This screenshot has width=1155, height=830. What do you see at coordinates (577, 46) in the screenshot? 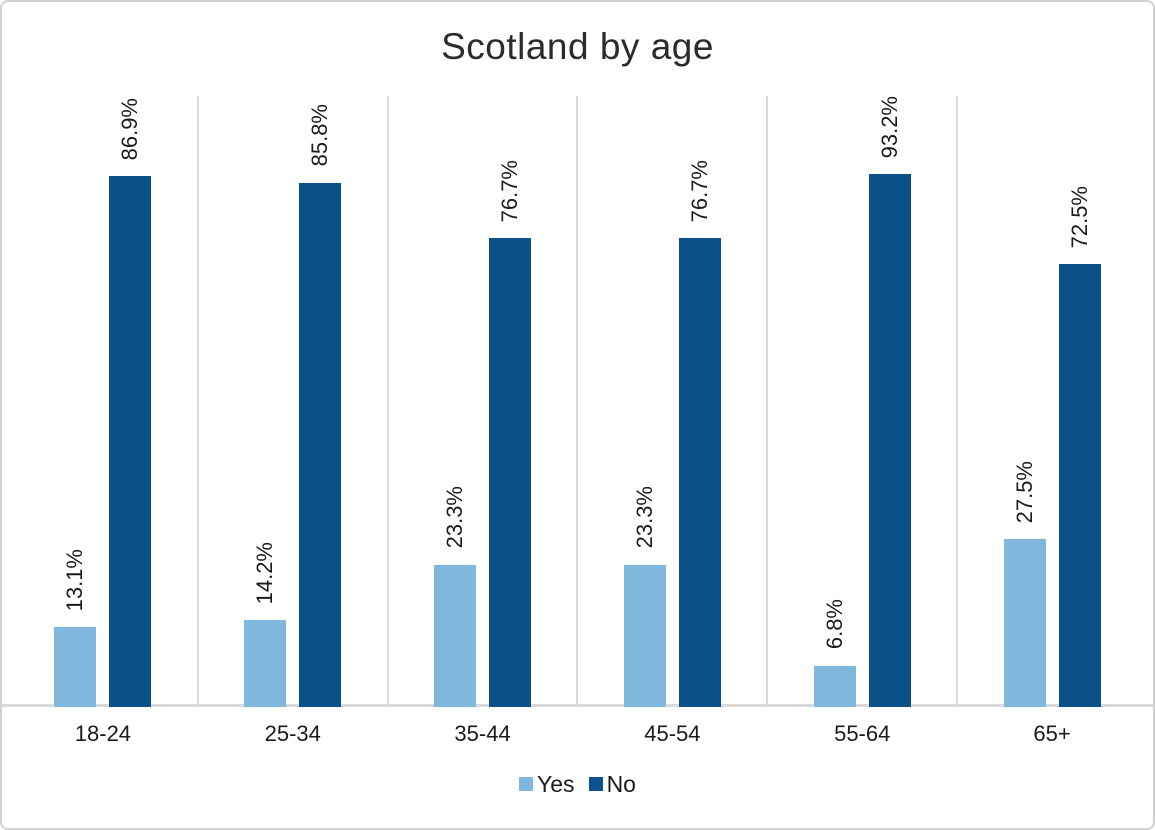
I see `chart-title: Scotland by age` at bounding box center [577, 46].